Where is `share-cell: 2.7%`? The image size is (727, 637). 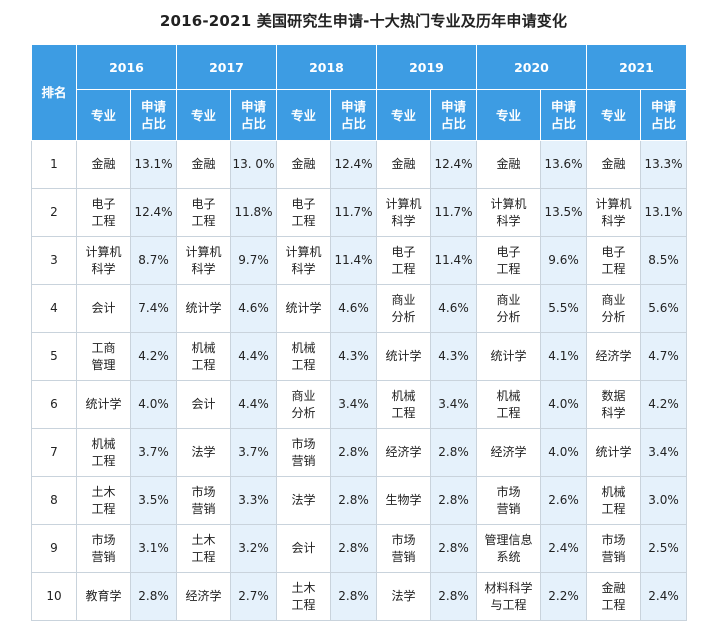 share-cell: 2.7% is located at coordinates (253, 596).